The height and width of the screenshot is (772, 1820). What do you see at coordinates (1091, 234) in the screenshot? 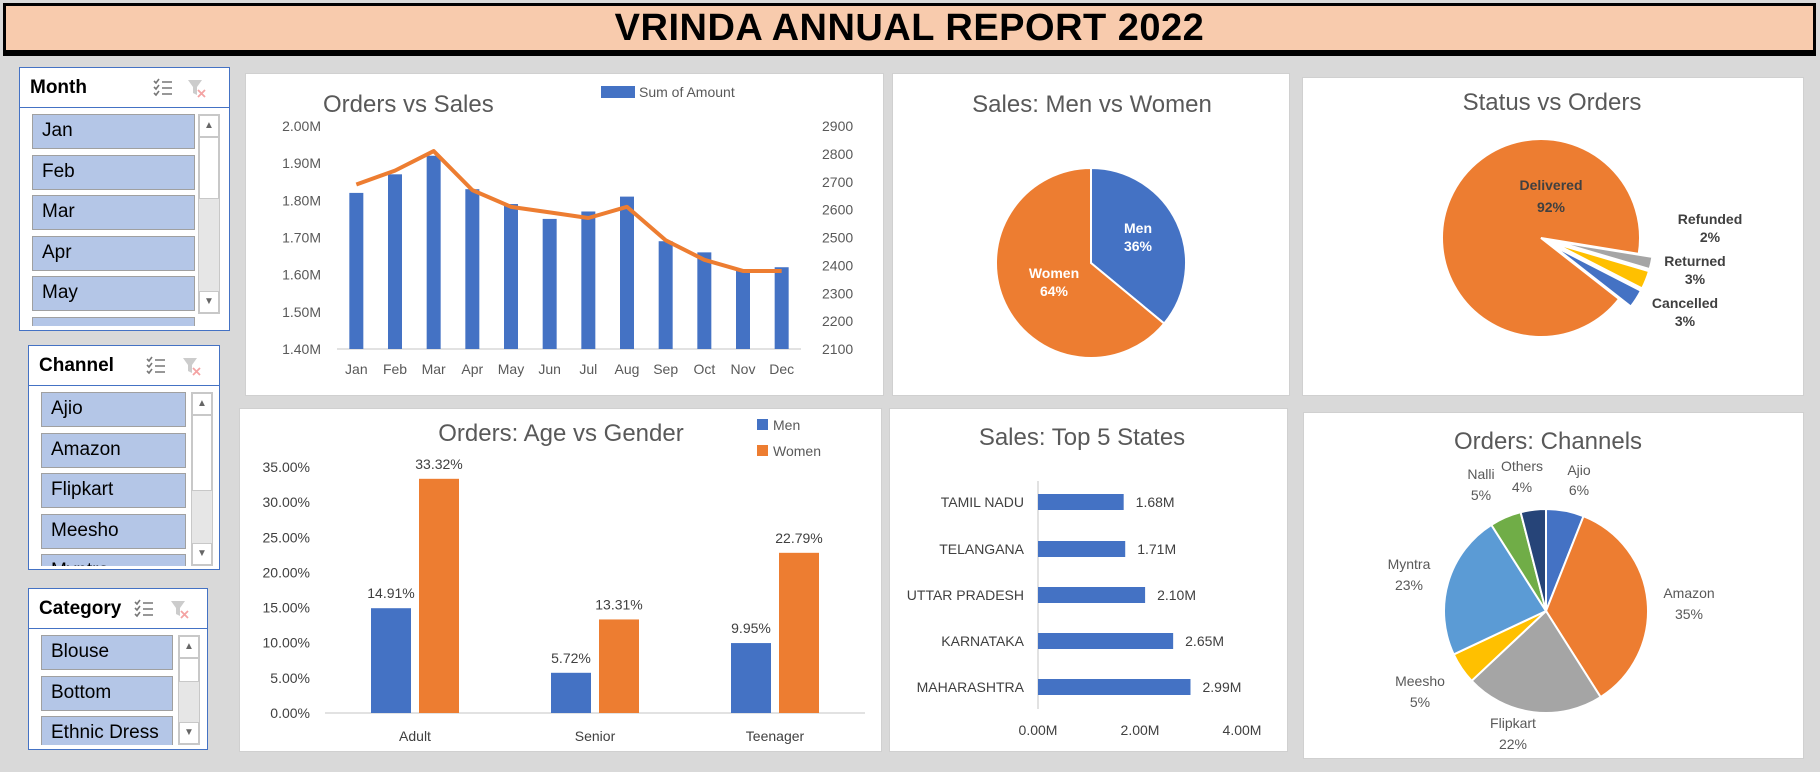
I see `men-vs-women-chart: Sales: Men vs Women Men 36% Women 64%` at bounding box center [1091, 234].